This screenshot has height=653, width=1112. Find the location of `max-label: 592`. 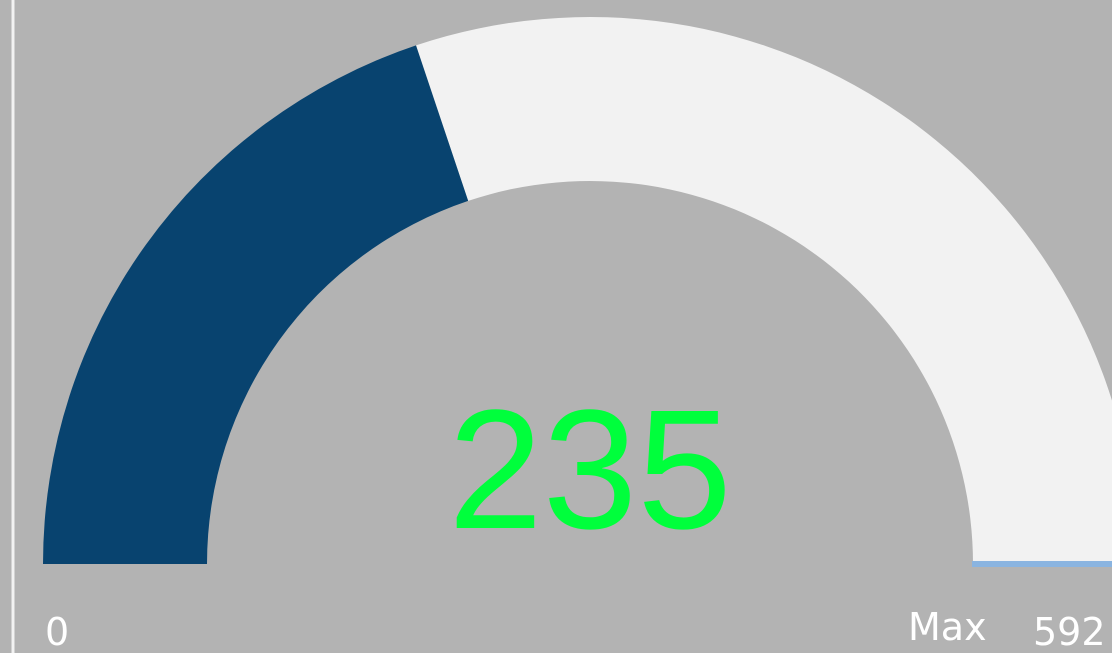

max-label: 592 is located at coordinates (1069, 631).